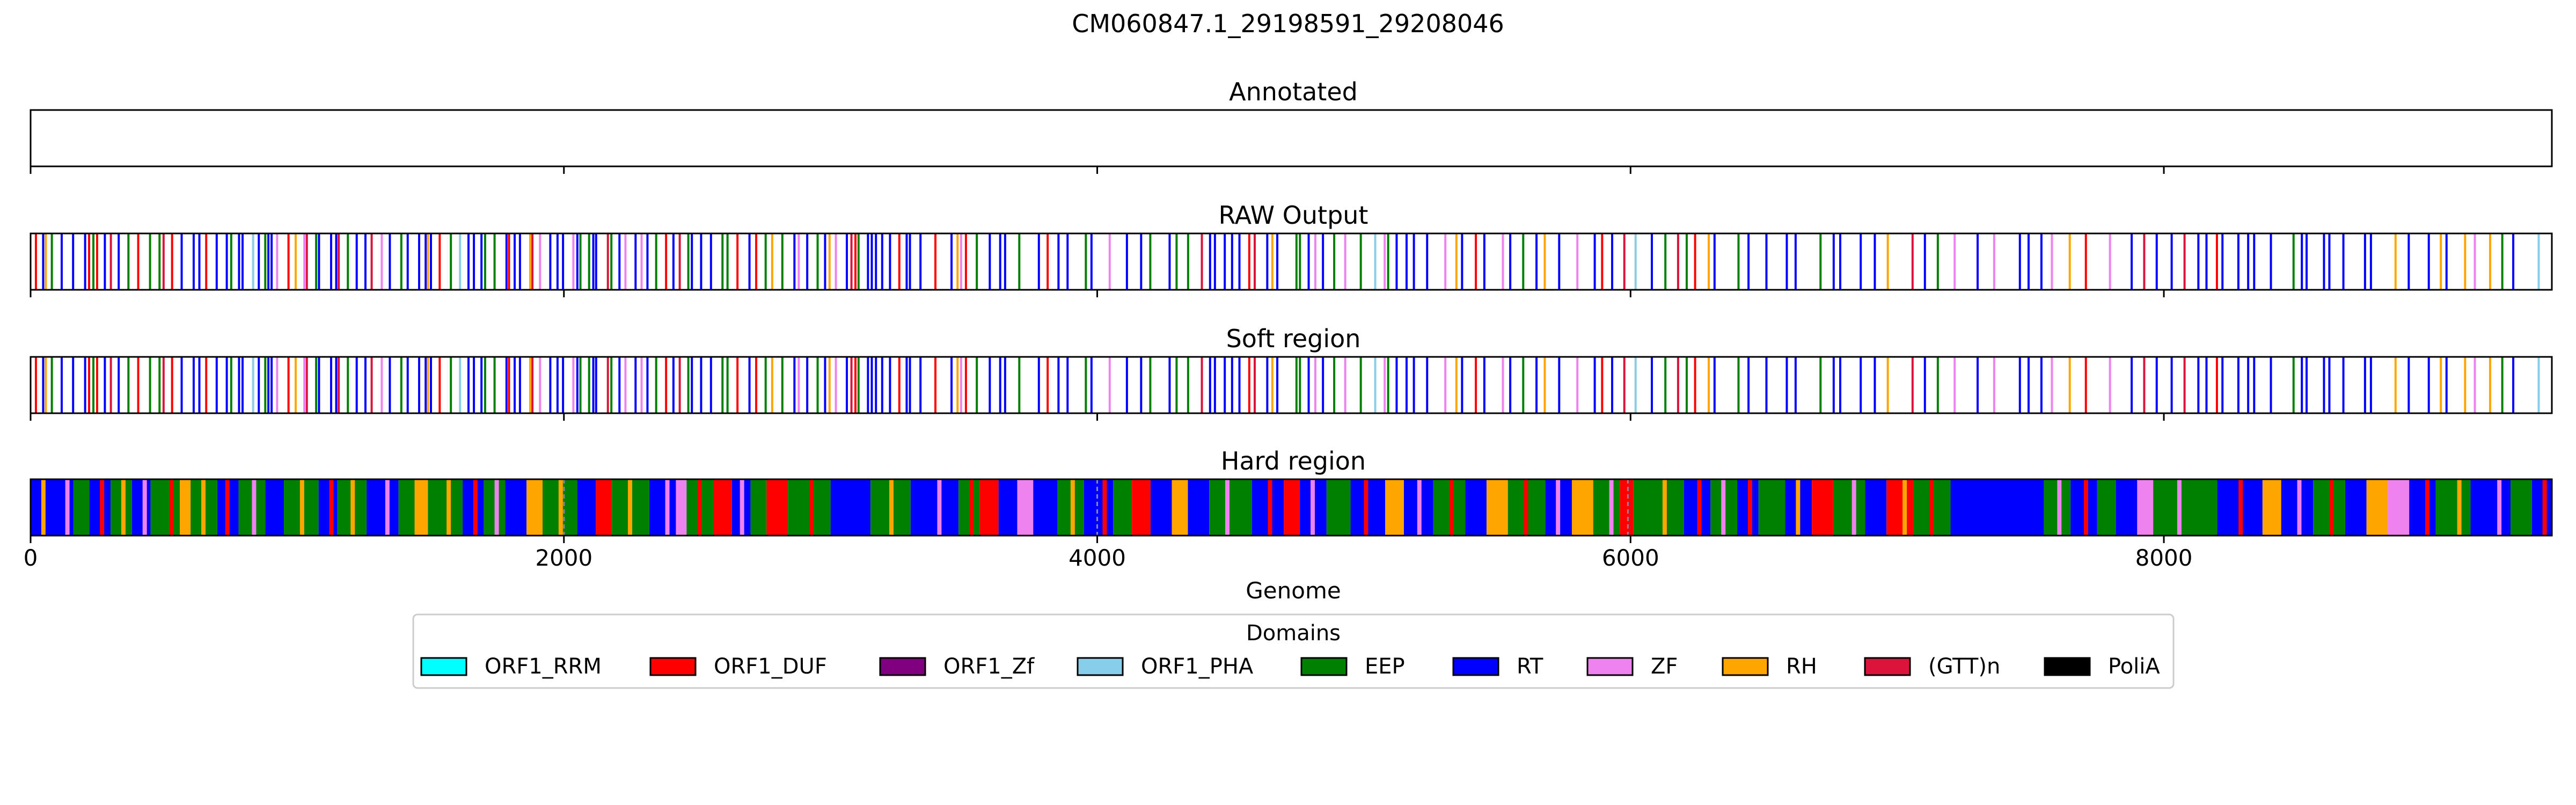  Describe the element at coordinates (989, 666) in the screenshot. I see `legend-label: ORF1_Zf` at that location.